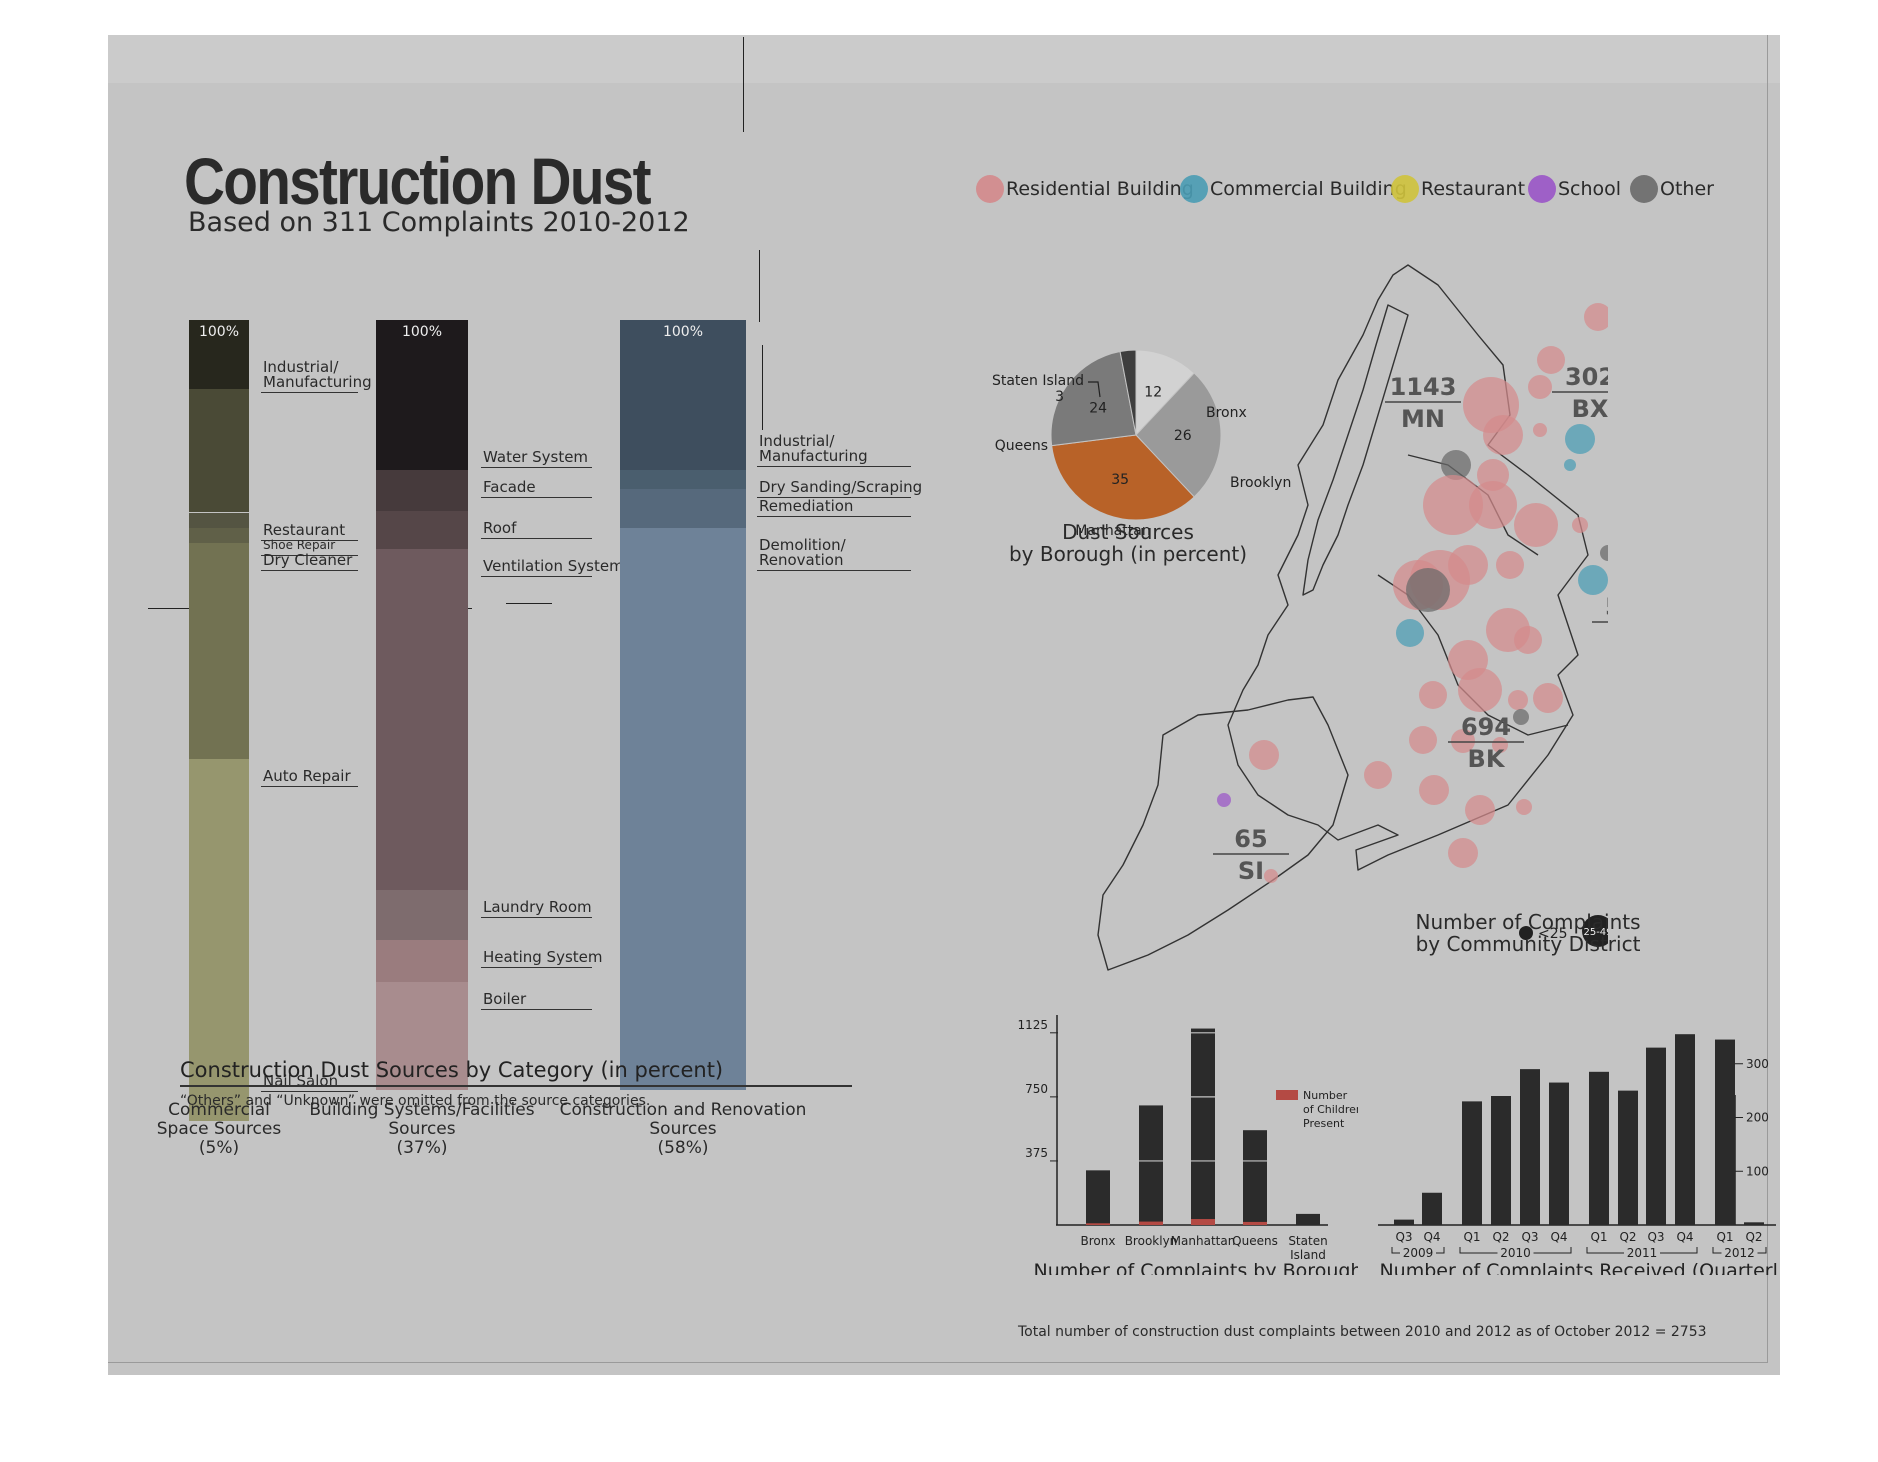  Describe the element at coordinates (683, 1148) in the screenshot. I see `category-name: (58%)` at that location.